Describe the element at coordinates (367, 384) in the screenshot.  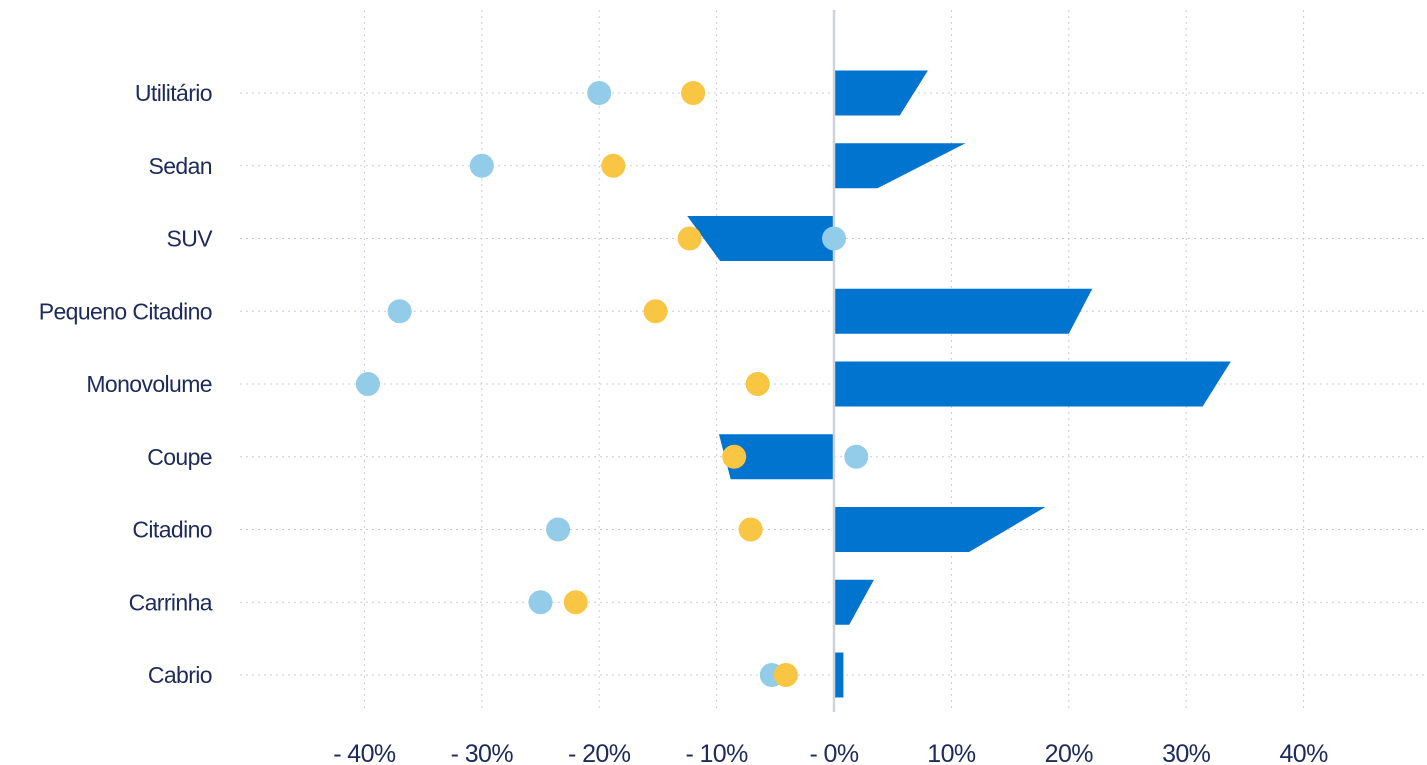
I see `point-blue-monovolume` at that location.